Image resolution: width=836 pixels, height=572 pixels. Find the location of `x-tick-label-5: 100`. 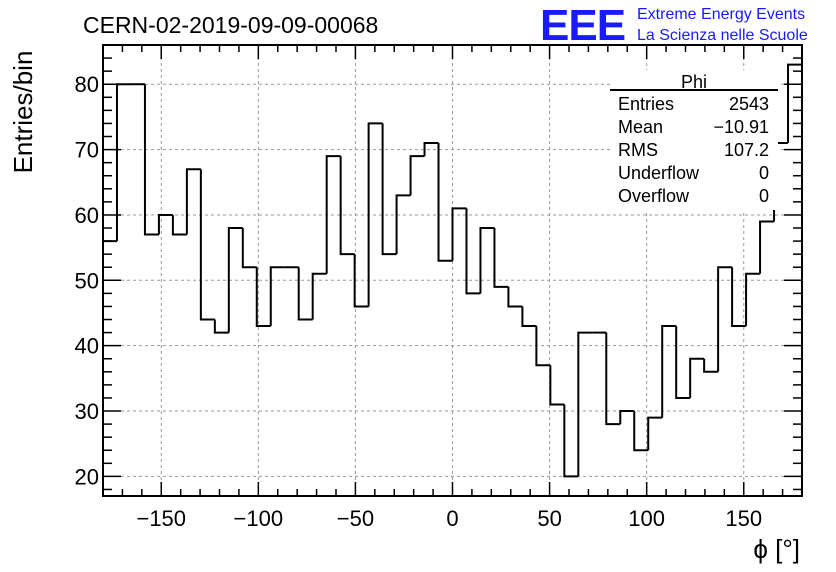

x-tick-label-5: 100 is located at coordinates (646, 518).